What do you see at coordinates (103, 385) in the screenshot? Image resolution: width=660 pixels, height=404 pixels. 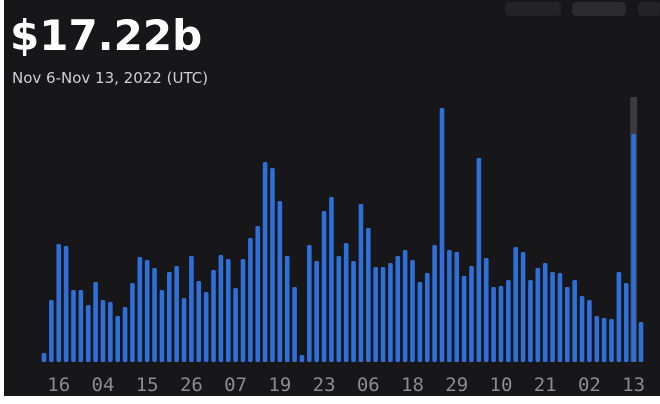 I see `x-tick-label: 04` at bounding box center [103, 385].